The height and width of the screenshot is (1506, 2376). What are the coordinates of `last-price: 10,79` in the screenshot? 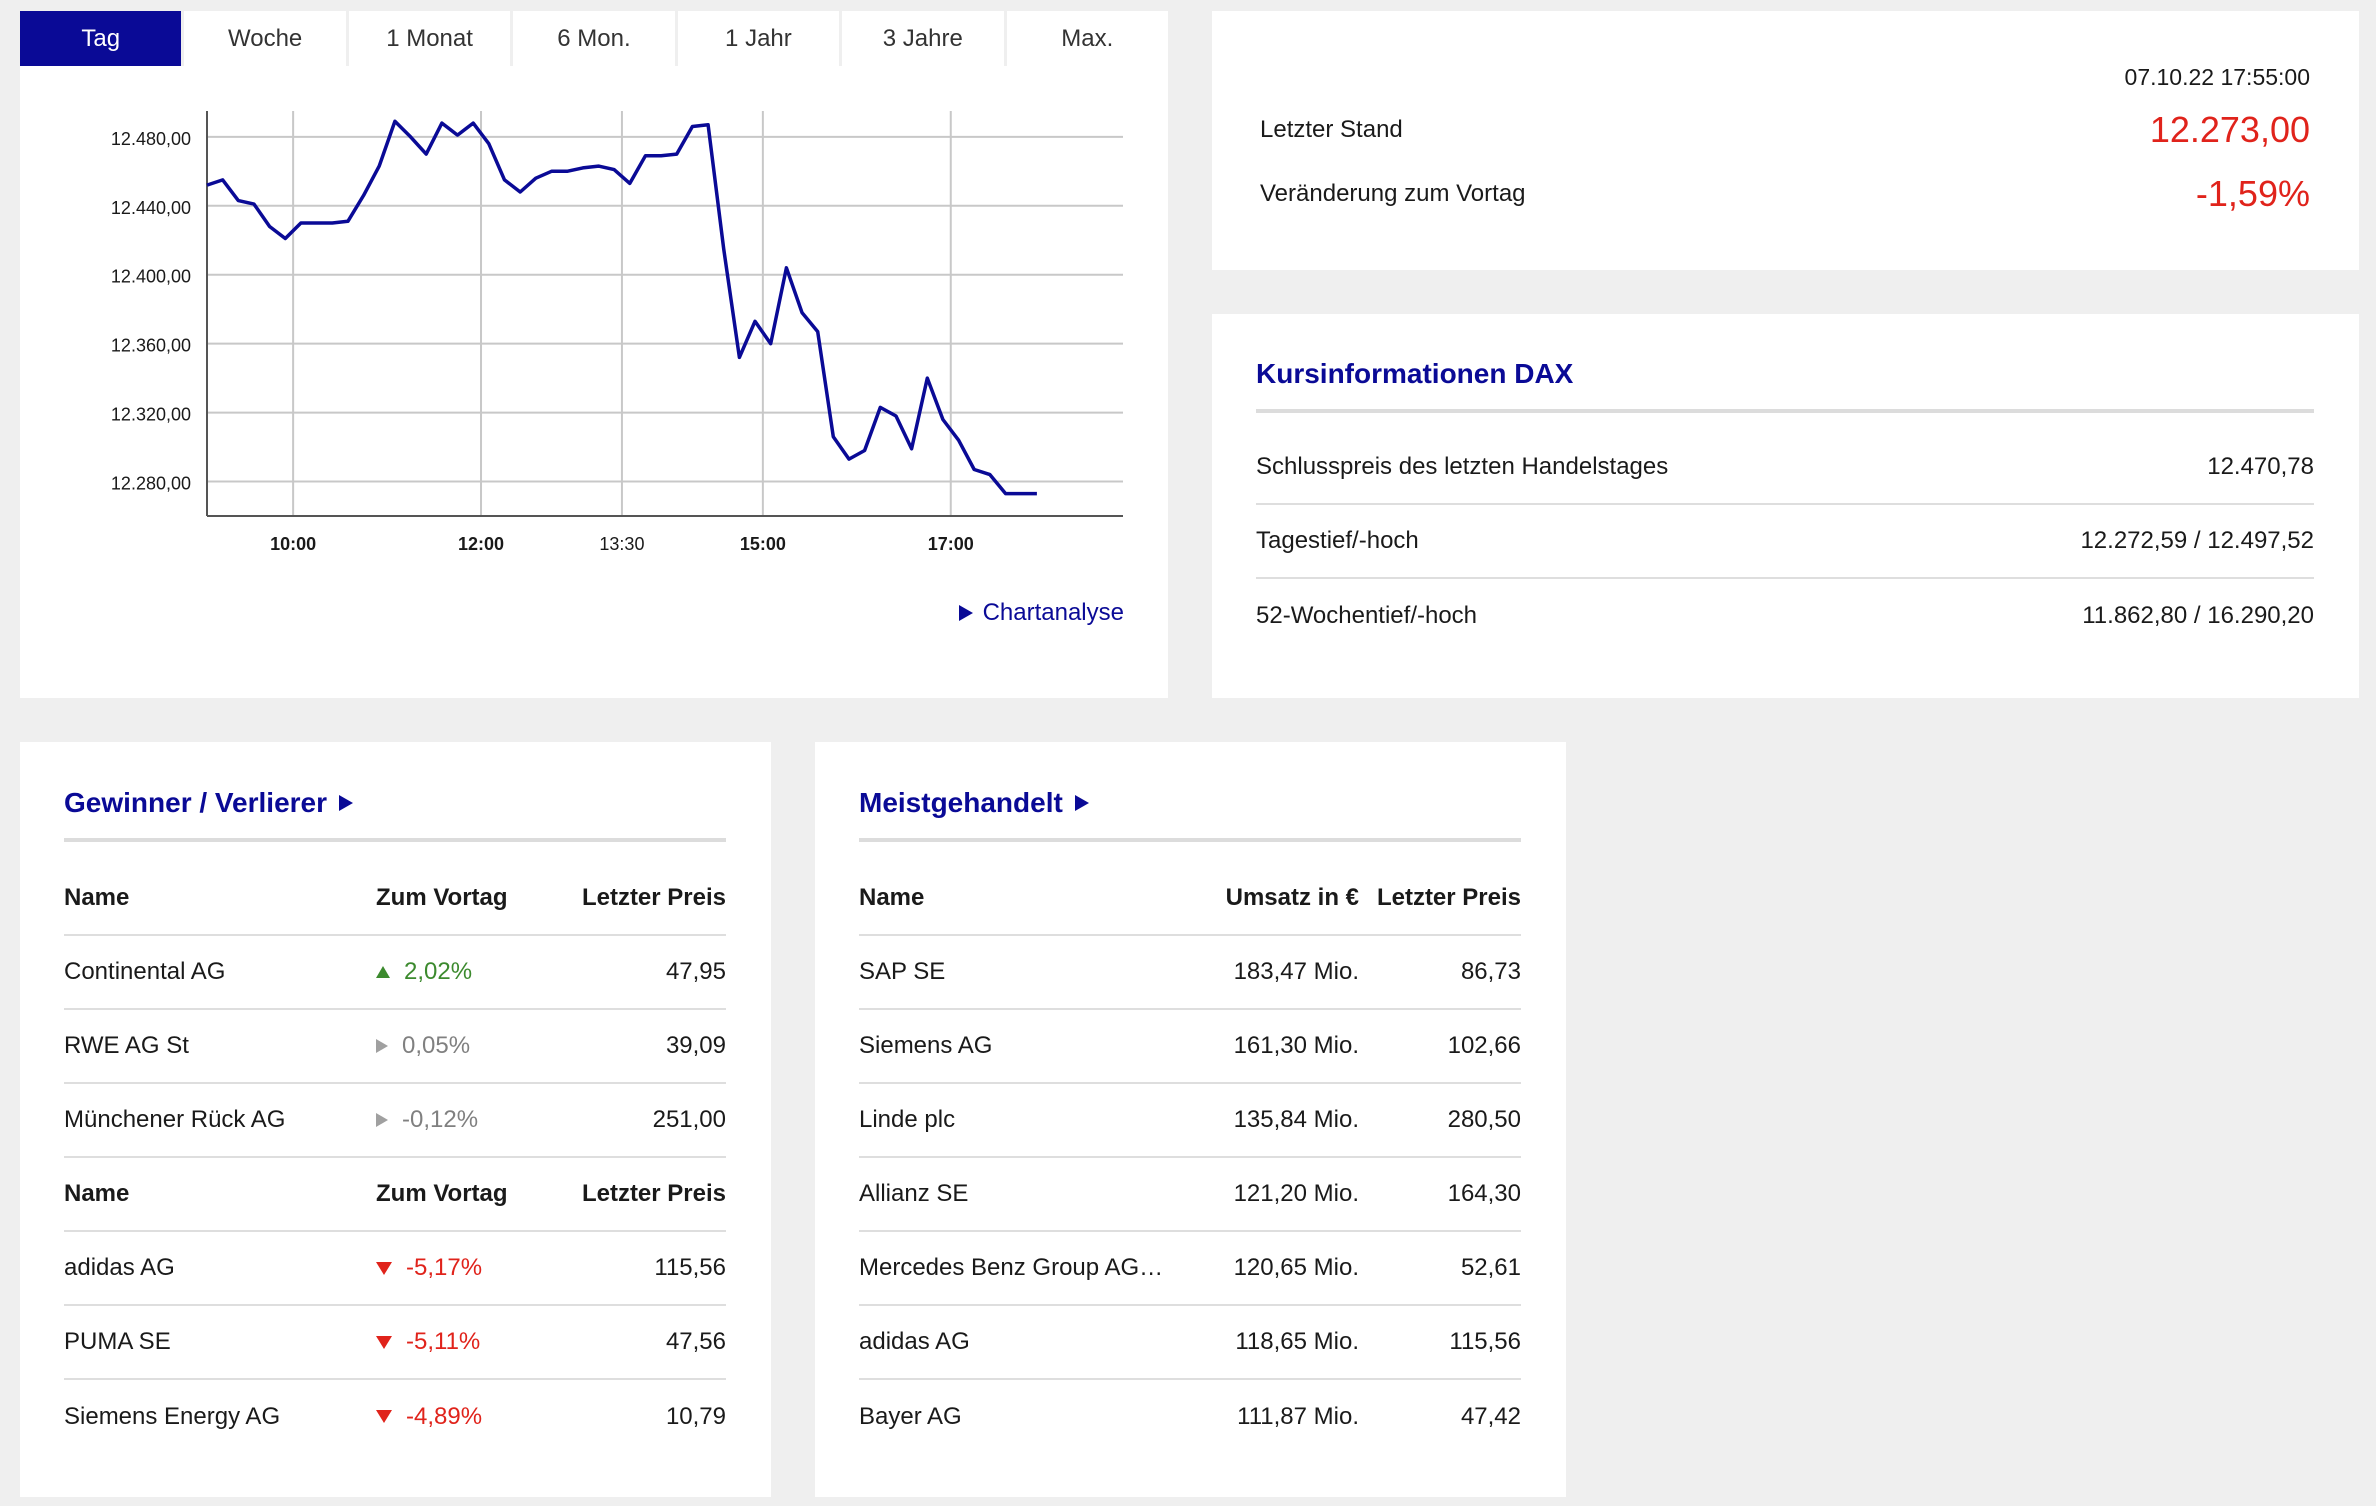 It's located at (695, 1416).